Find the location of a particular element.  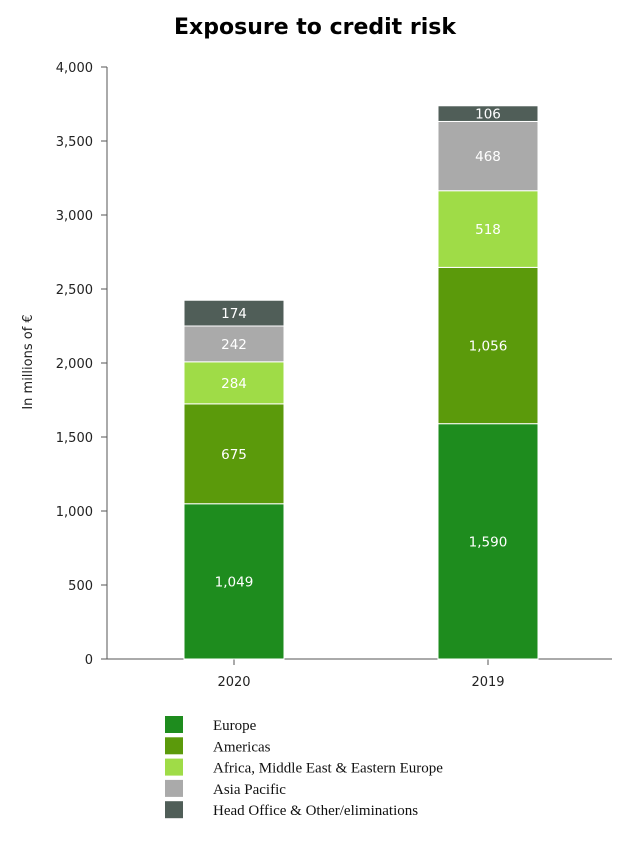

legend-label: Asia Pacific is located at coordinates (249, 790).